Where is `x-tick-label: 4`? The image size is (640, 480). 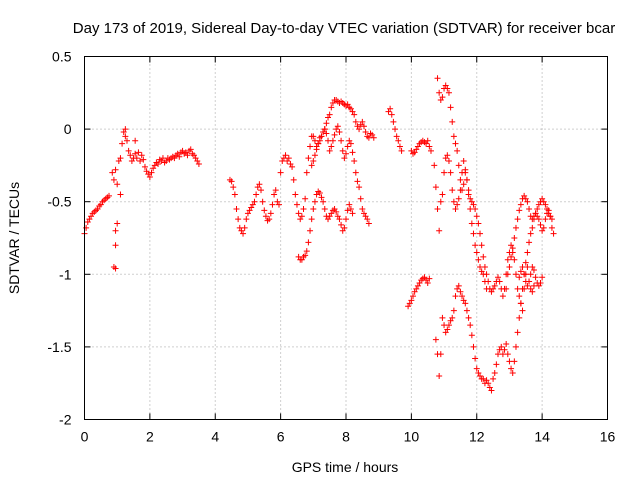 x-tick-label: 4 is located at coordinates (215, 437).